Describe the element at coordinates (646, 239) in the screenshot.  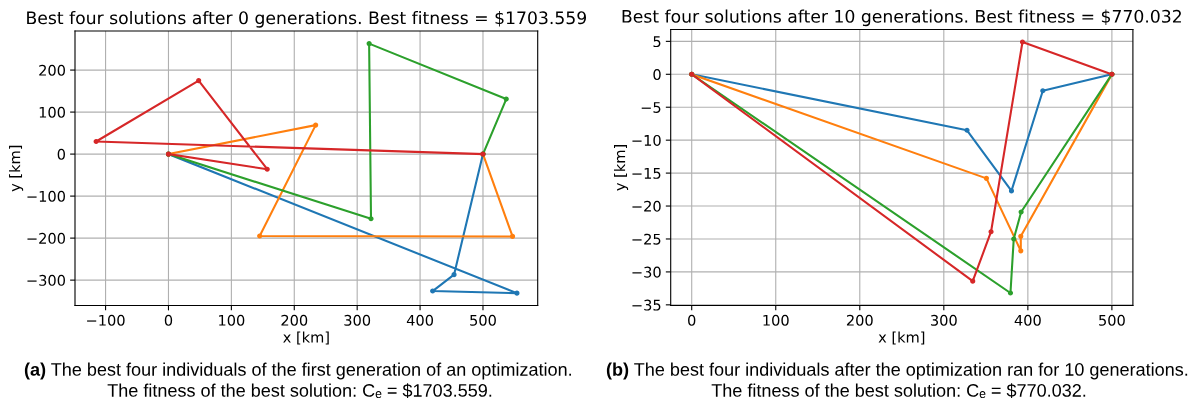
I see `y-tick-label: −25` at that location.